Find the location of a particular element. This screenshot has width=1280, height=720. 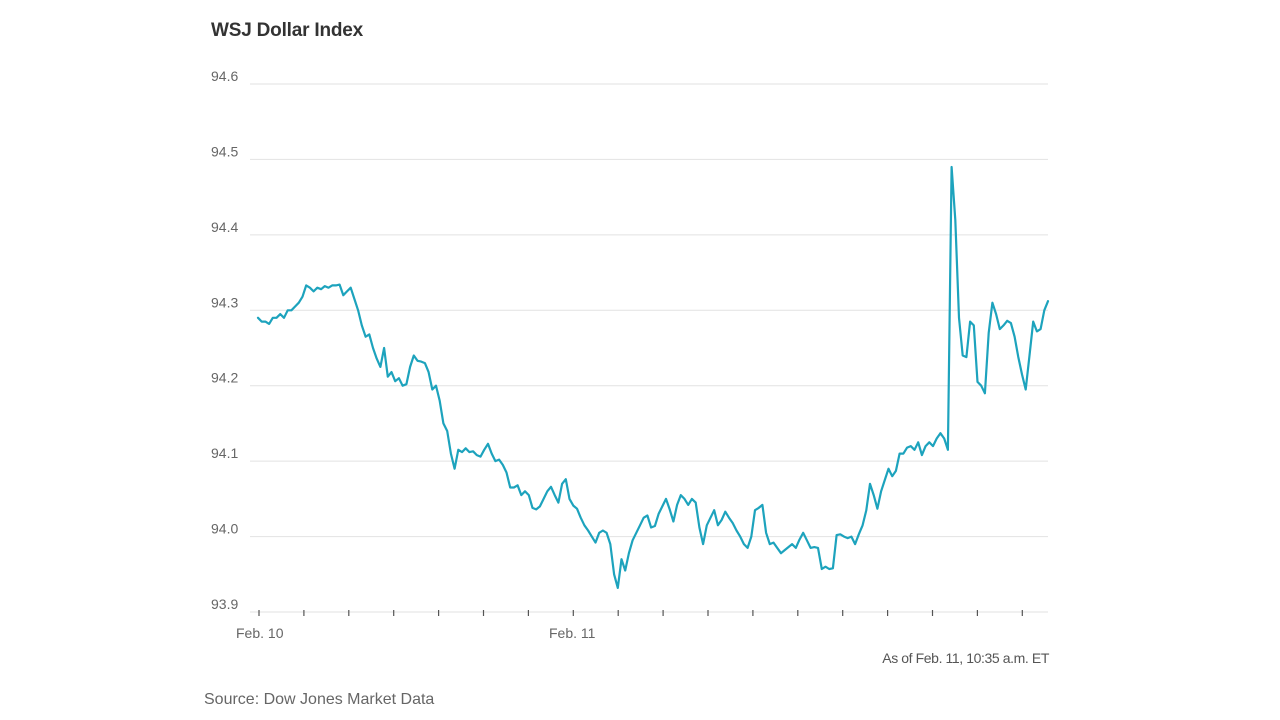

source-note: Source: Dow Jones Market Data is located at coordinates (319, 699).